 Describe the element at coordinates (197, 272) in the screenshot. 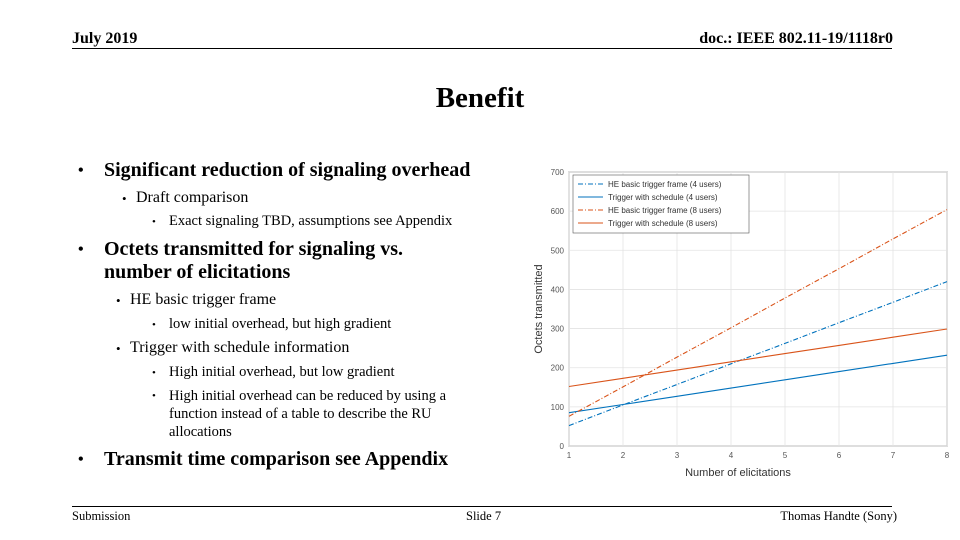

I see `bullet-text-line: number of elicitations` at that location.